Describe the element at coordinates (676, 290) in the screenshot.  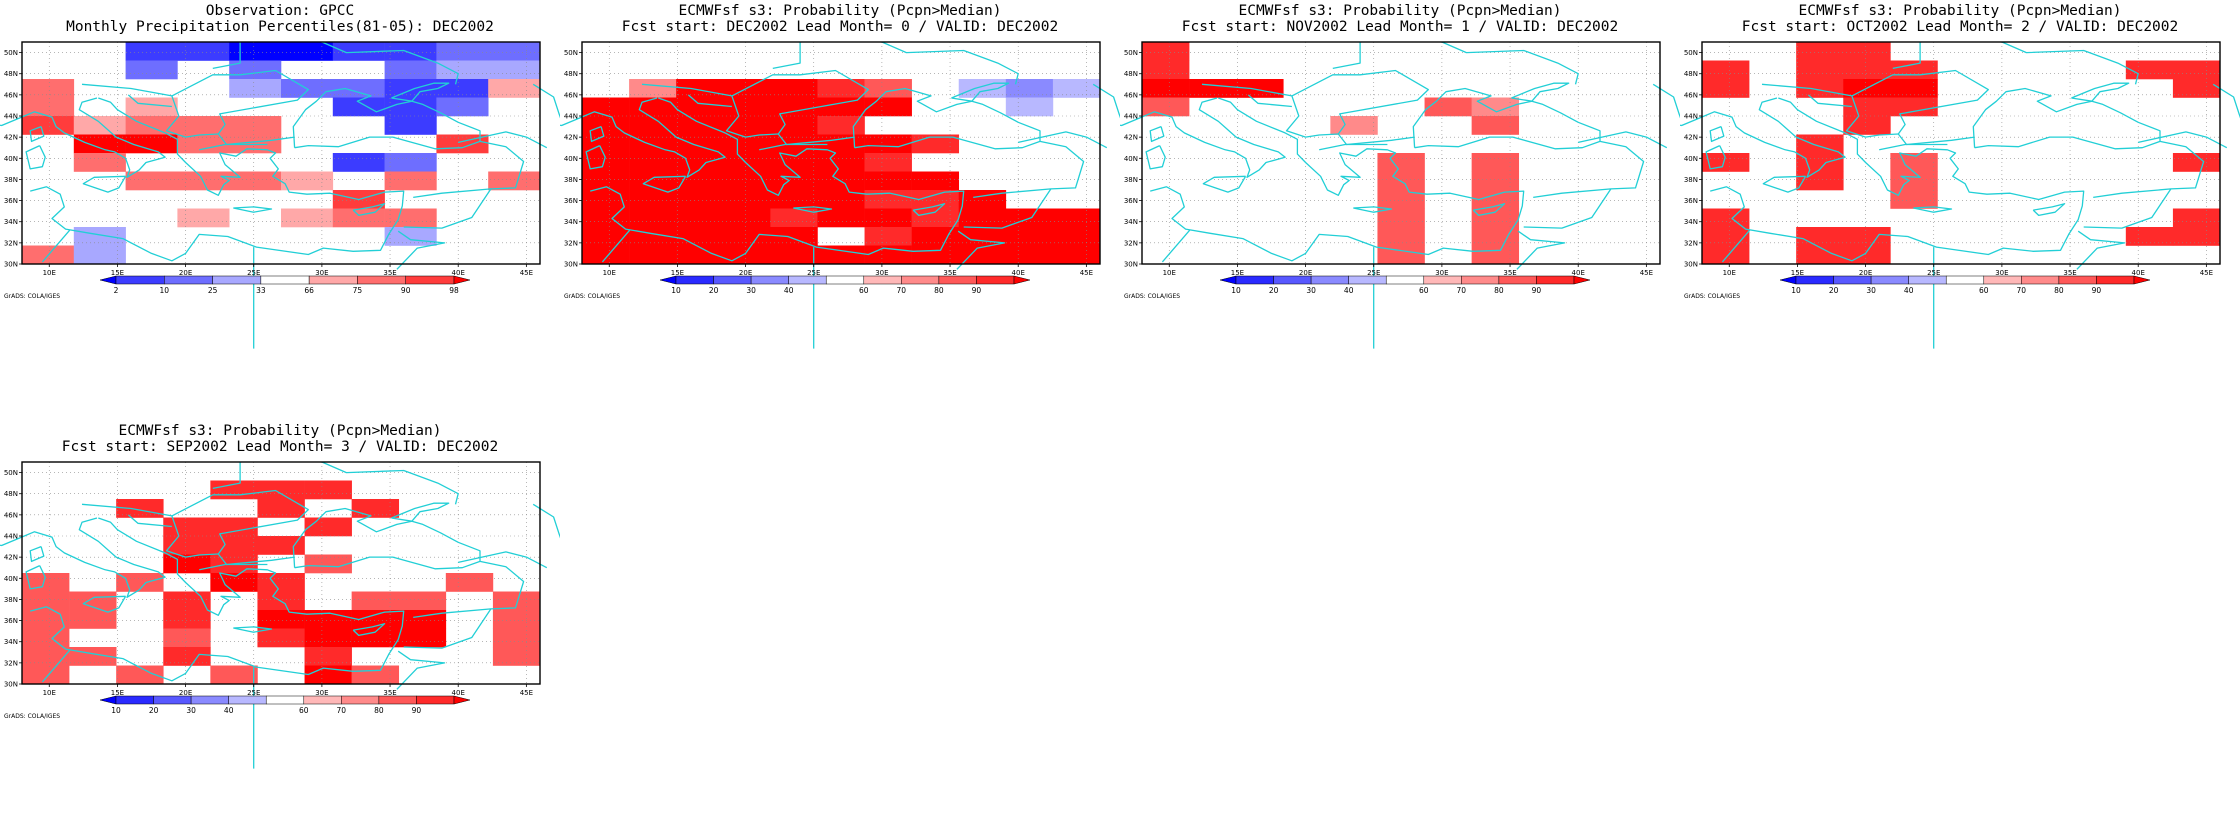
I see `colorbar-label: 10` at that location.